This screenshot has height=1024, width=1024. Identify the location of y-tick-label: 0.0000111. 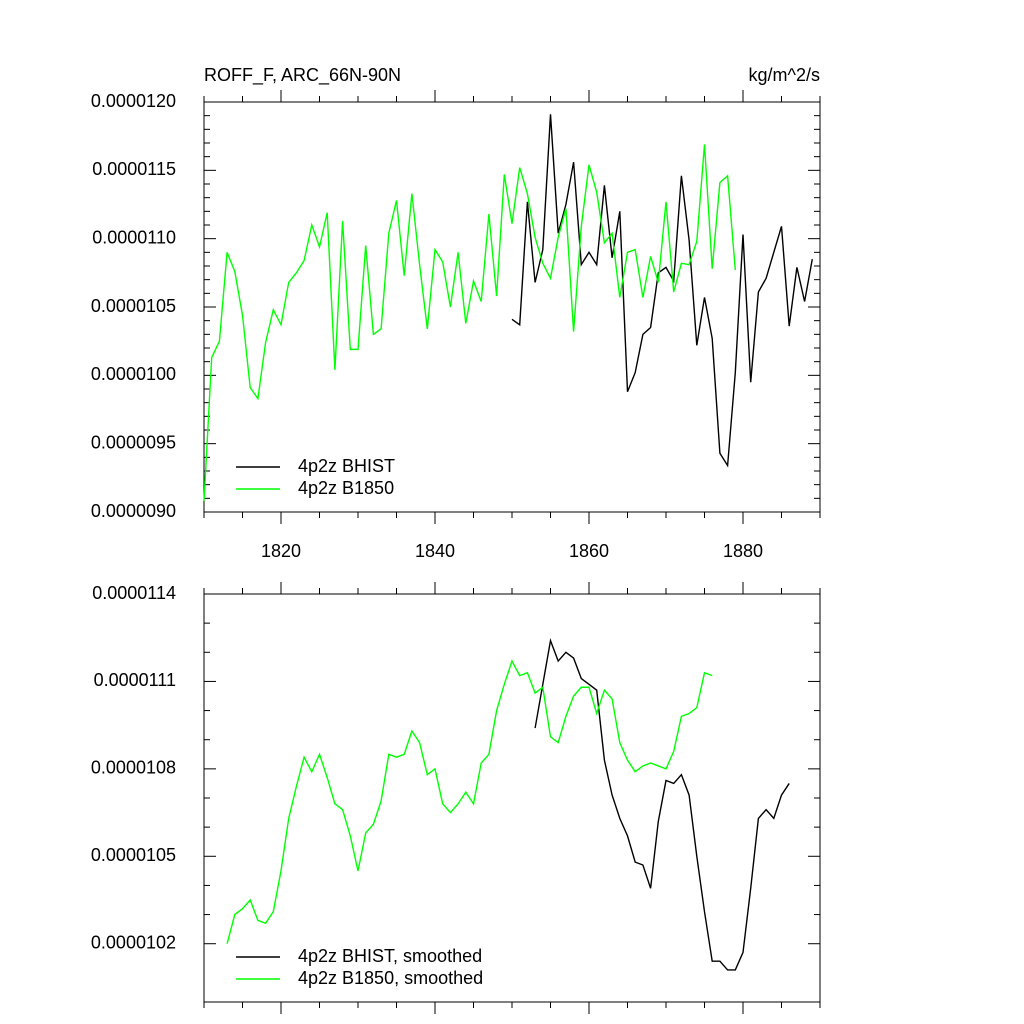
(135, 680).